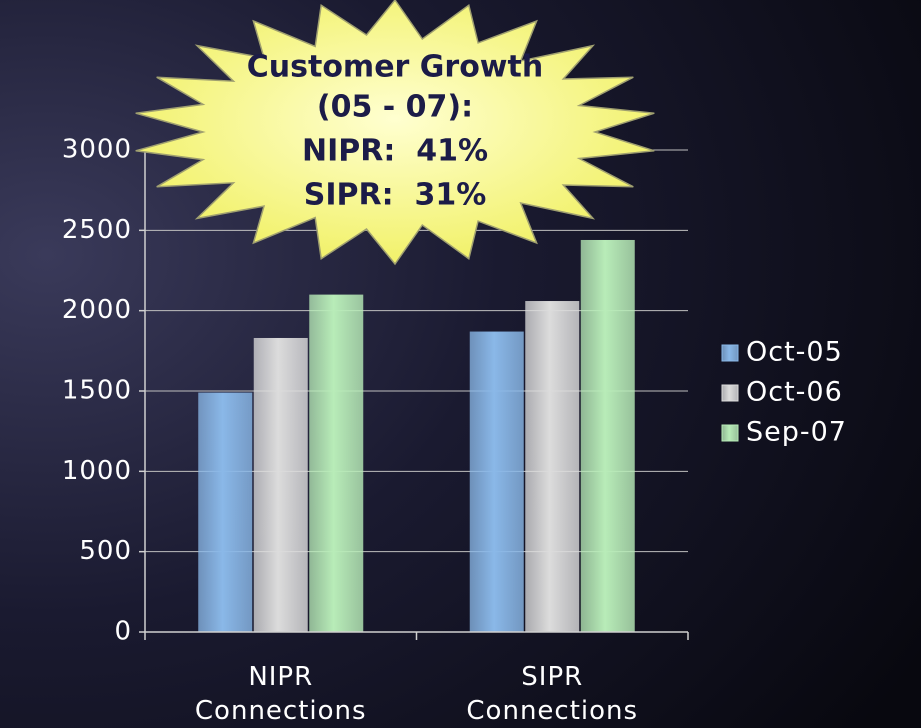 This screenshot has width=921, height=728. What do you see at coordinates (395, 67) in the screenshot?
I see `annotation-line: Customer Growth` at bounding box center [395, 67].